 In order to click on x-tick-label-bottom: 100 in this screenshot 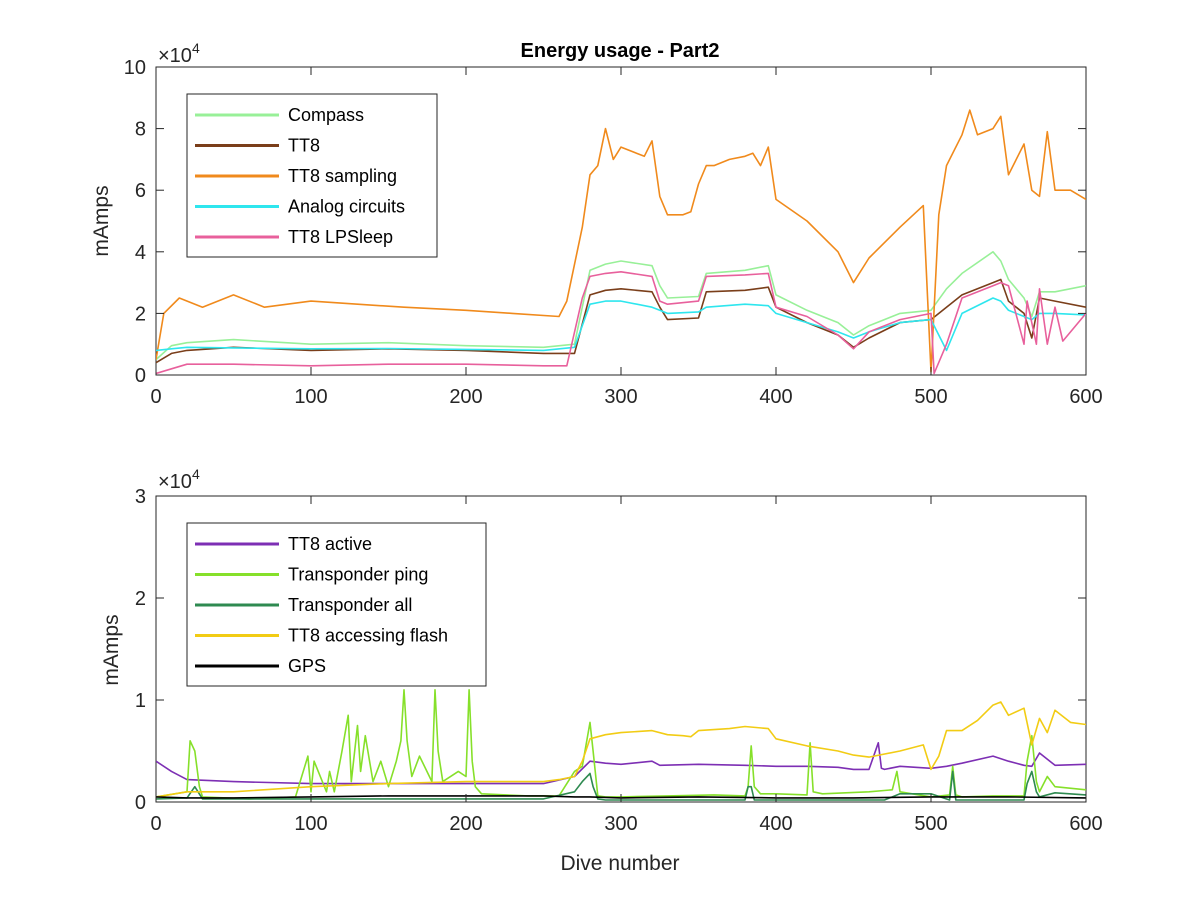, I will do `click(310, 824)`.